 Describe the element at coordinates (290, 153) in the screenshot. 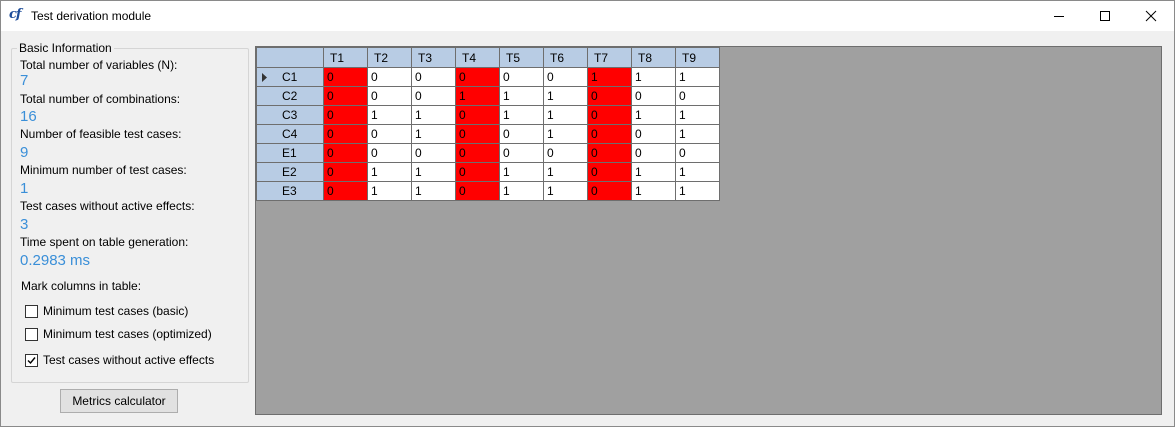

I see `row-header-e1: E1` at that location.